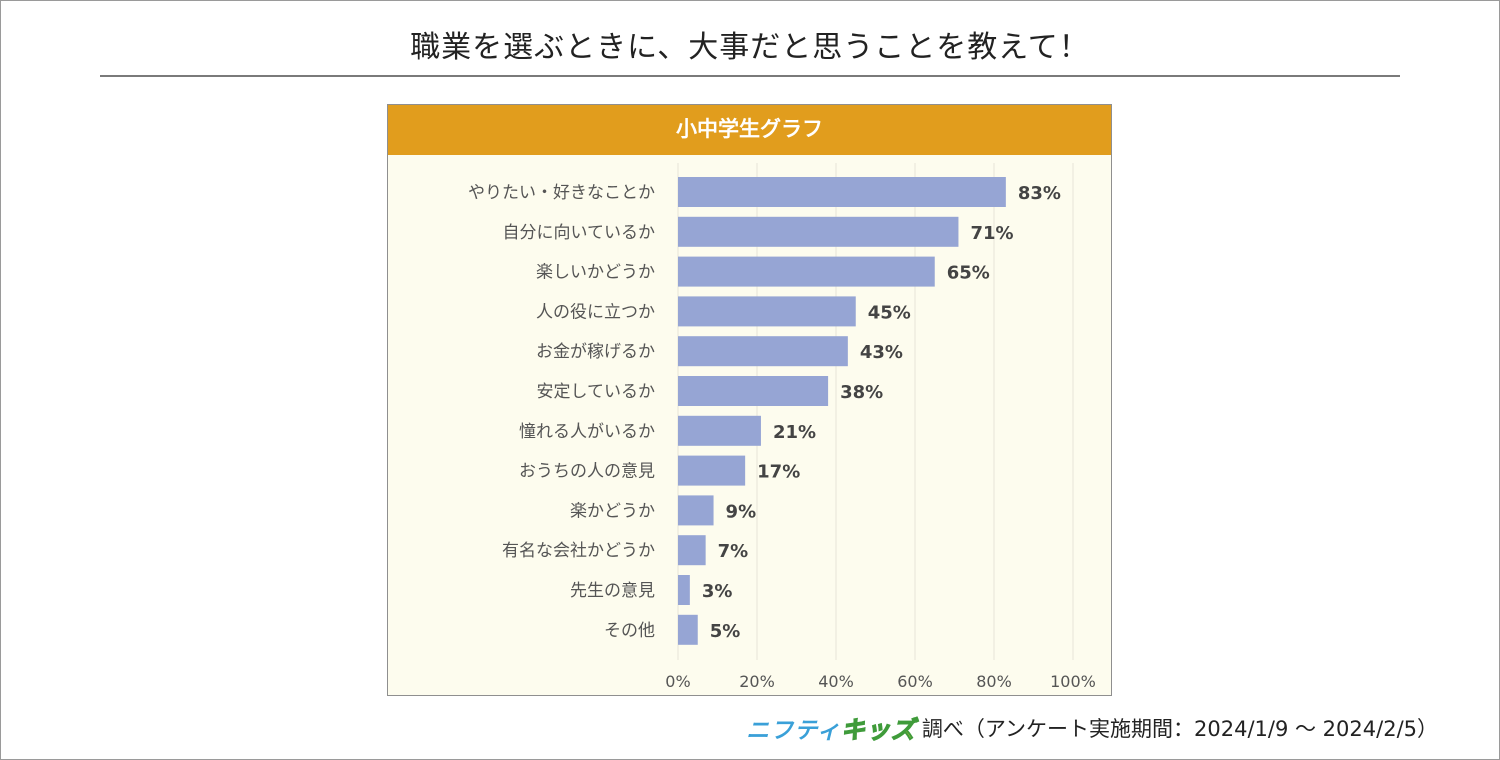 The image size is (1500, 760). I want to click on nifty-kids-logo: ニフティ キッズ, so click(831, 727).